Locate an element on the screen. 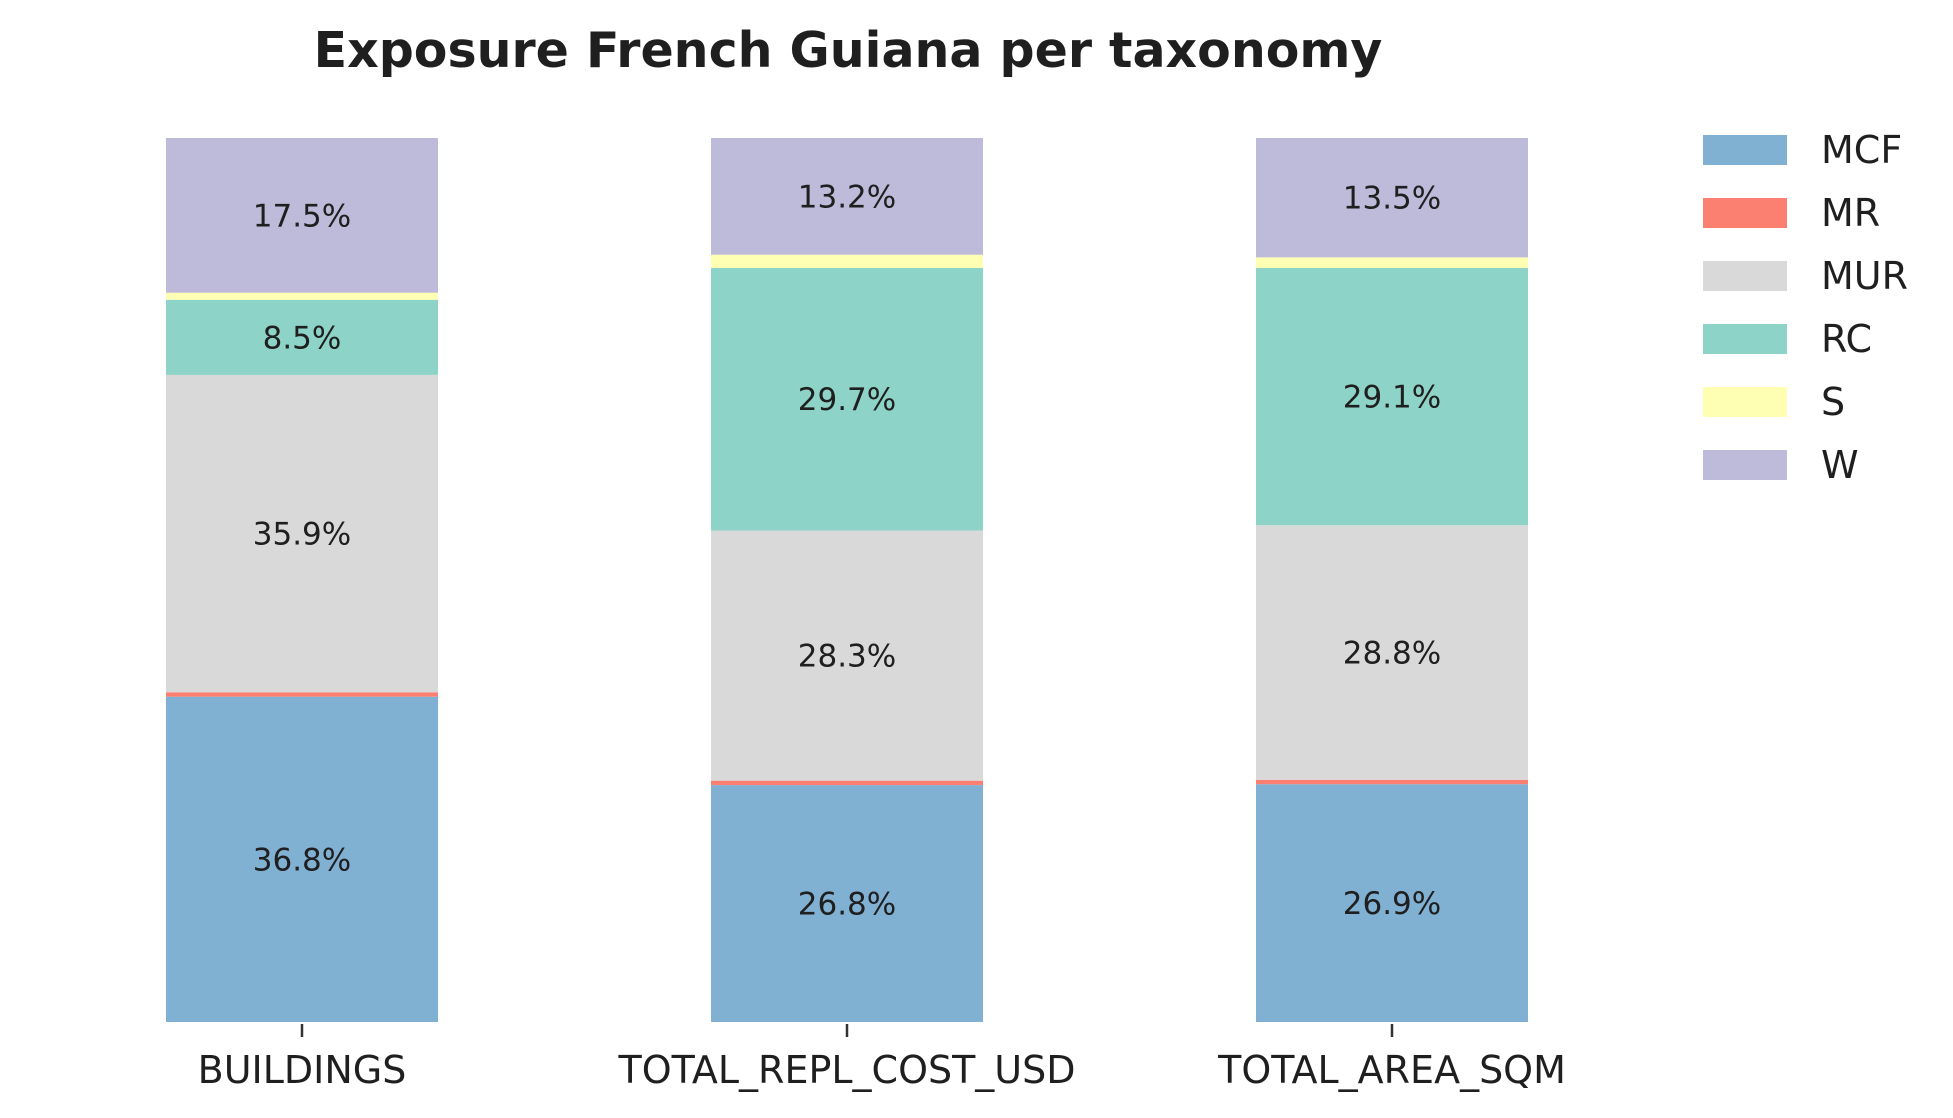  data-label-total-repl-cost-usd-w: 13.2% is located at coordinates (847, 197).